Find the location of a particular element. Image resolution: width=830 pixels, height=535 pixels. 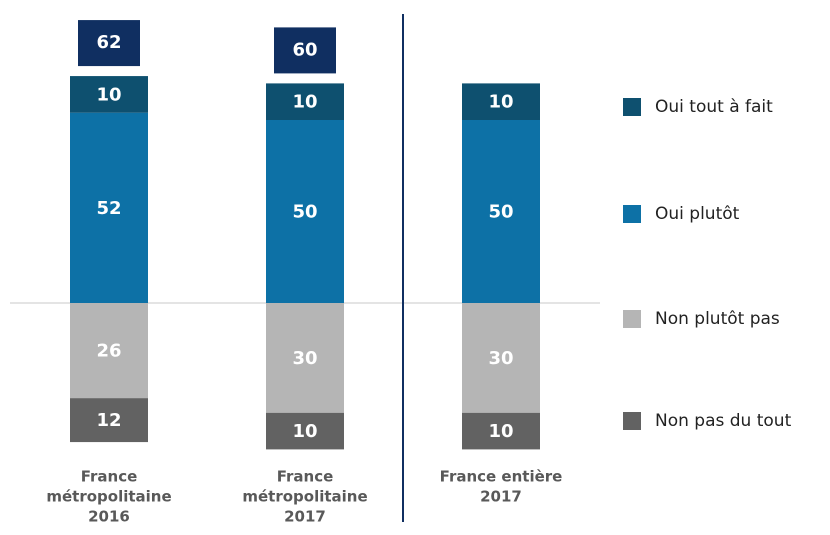

legend-label: Non pas du tout is located at coordinates (723, 421).